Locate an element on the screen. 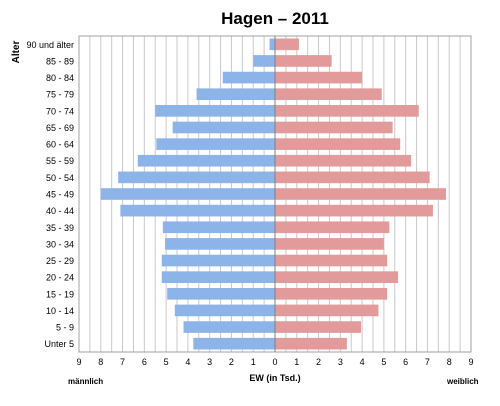 Image resolution: width=500 pixels, height=406 pixels. x-axis-label: EW (in Tsd.) is located at coordinates (274, 378).